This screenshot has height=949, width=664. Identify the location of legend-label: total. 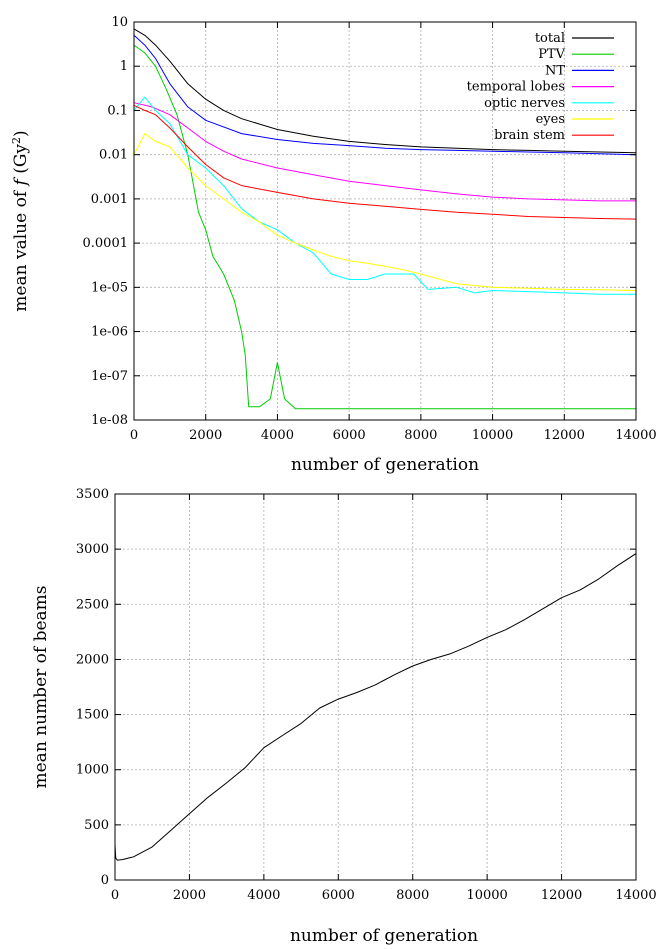
(550, 38).